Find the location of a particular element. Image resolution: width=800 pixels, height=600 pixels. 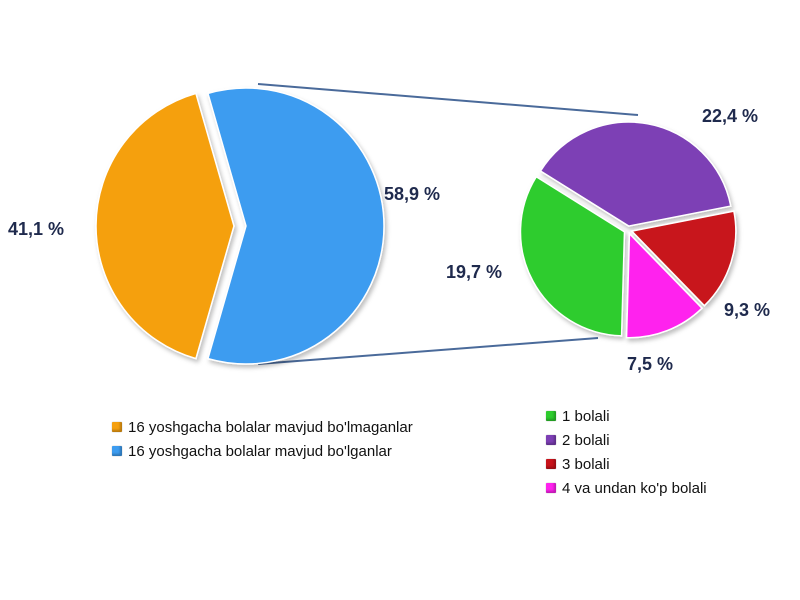

legend-swatch-magenta is located at coordinates (551, 488).